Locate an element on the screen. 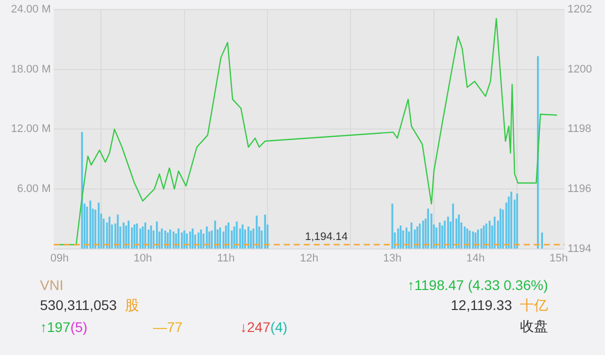  text: —77 is located at coordinates (168, 326).